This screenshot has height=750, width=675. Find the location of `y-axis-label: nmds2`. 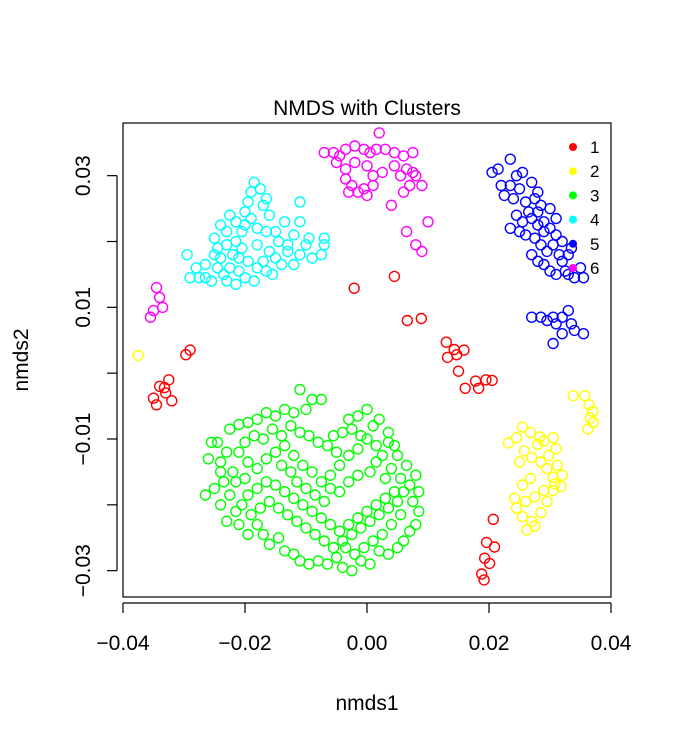

y-axis-label: nmds2 is located at coordinates (21, 359).